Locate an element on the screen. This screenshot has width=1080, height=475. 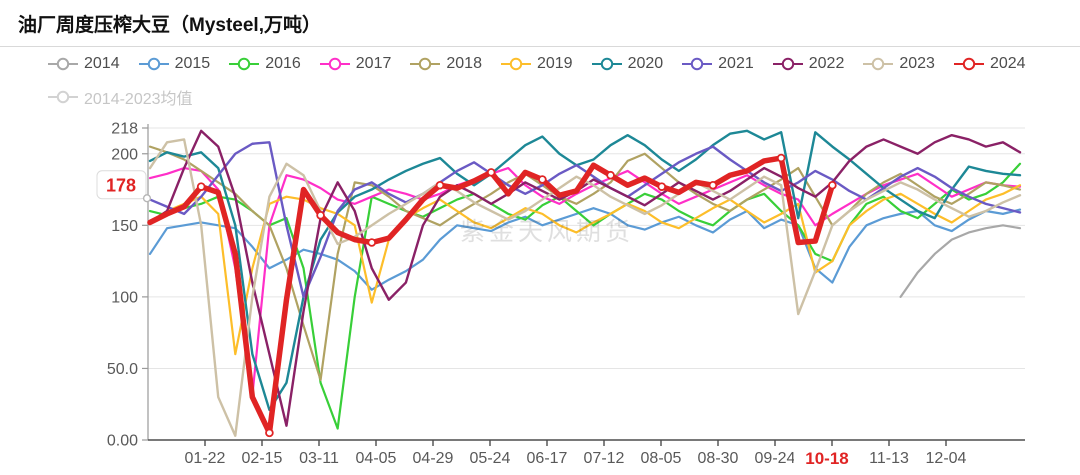
legend-item-2019: 2019 is located at coordinates (536, 64).